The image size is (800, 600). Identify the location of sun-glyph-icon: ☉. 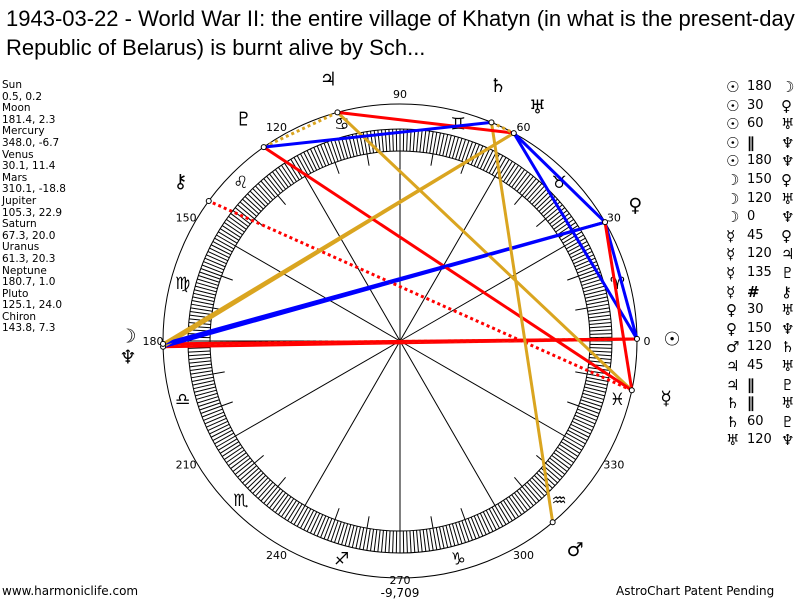
(733, 87).